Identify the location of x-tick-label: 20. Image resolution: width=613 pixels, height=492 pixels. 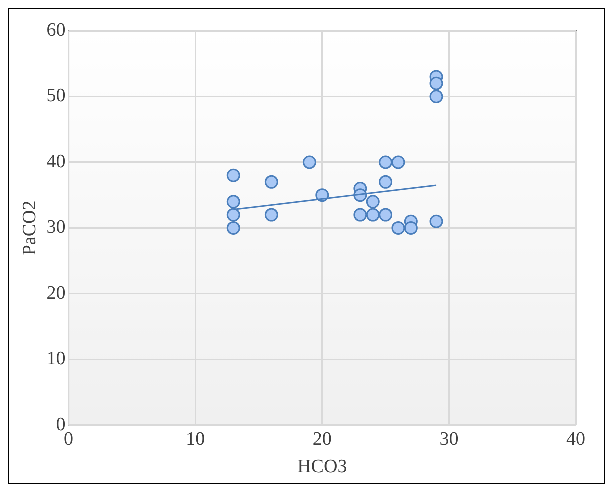
(322, 439).